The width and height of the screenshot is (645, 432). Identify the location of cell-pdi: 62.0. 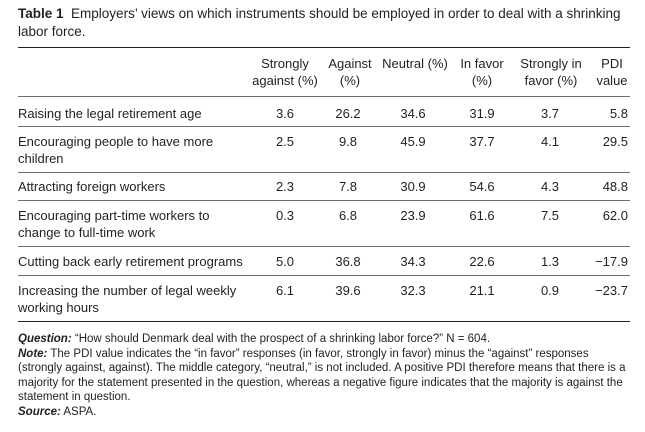
(615, 215).